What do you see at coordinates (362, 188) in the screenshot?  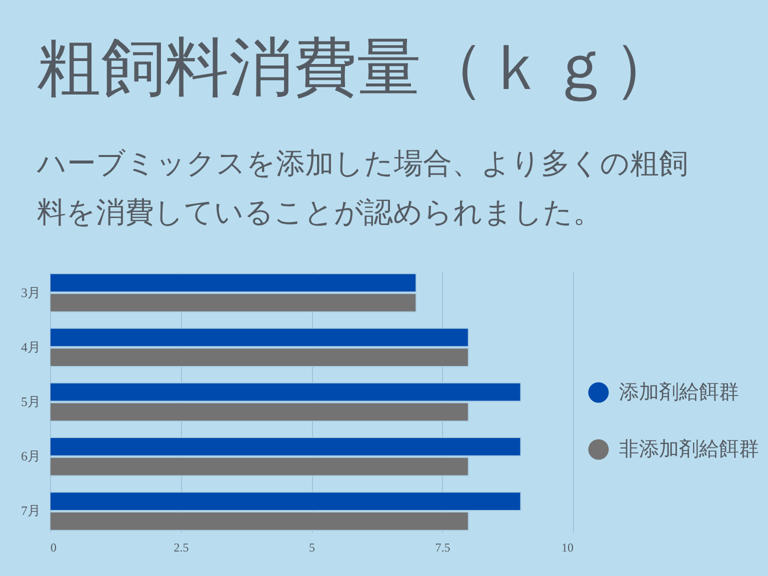 I see `chart-subtitle: ハーブミックスを添加した場合、より多くの粗飼料を消費していることが認められました。` at bounding box center [362, 188].